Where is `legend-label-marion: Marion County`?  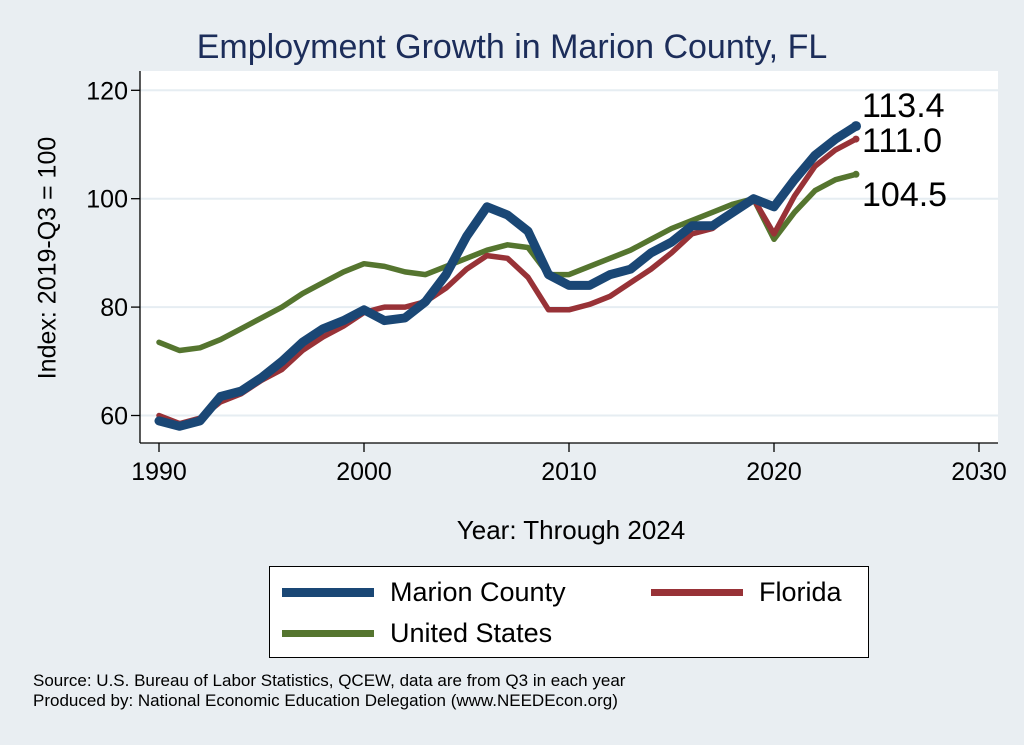
legend-label-marion: Marion County is located at coordinates (478, 592).